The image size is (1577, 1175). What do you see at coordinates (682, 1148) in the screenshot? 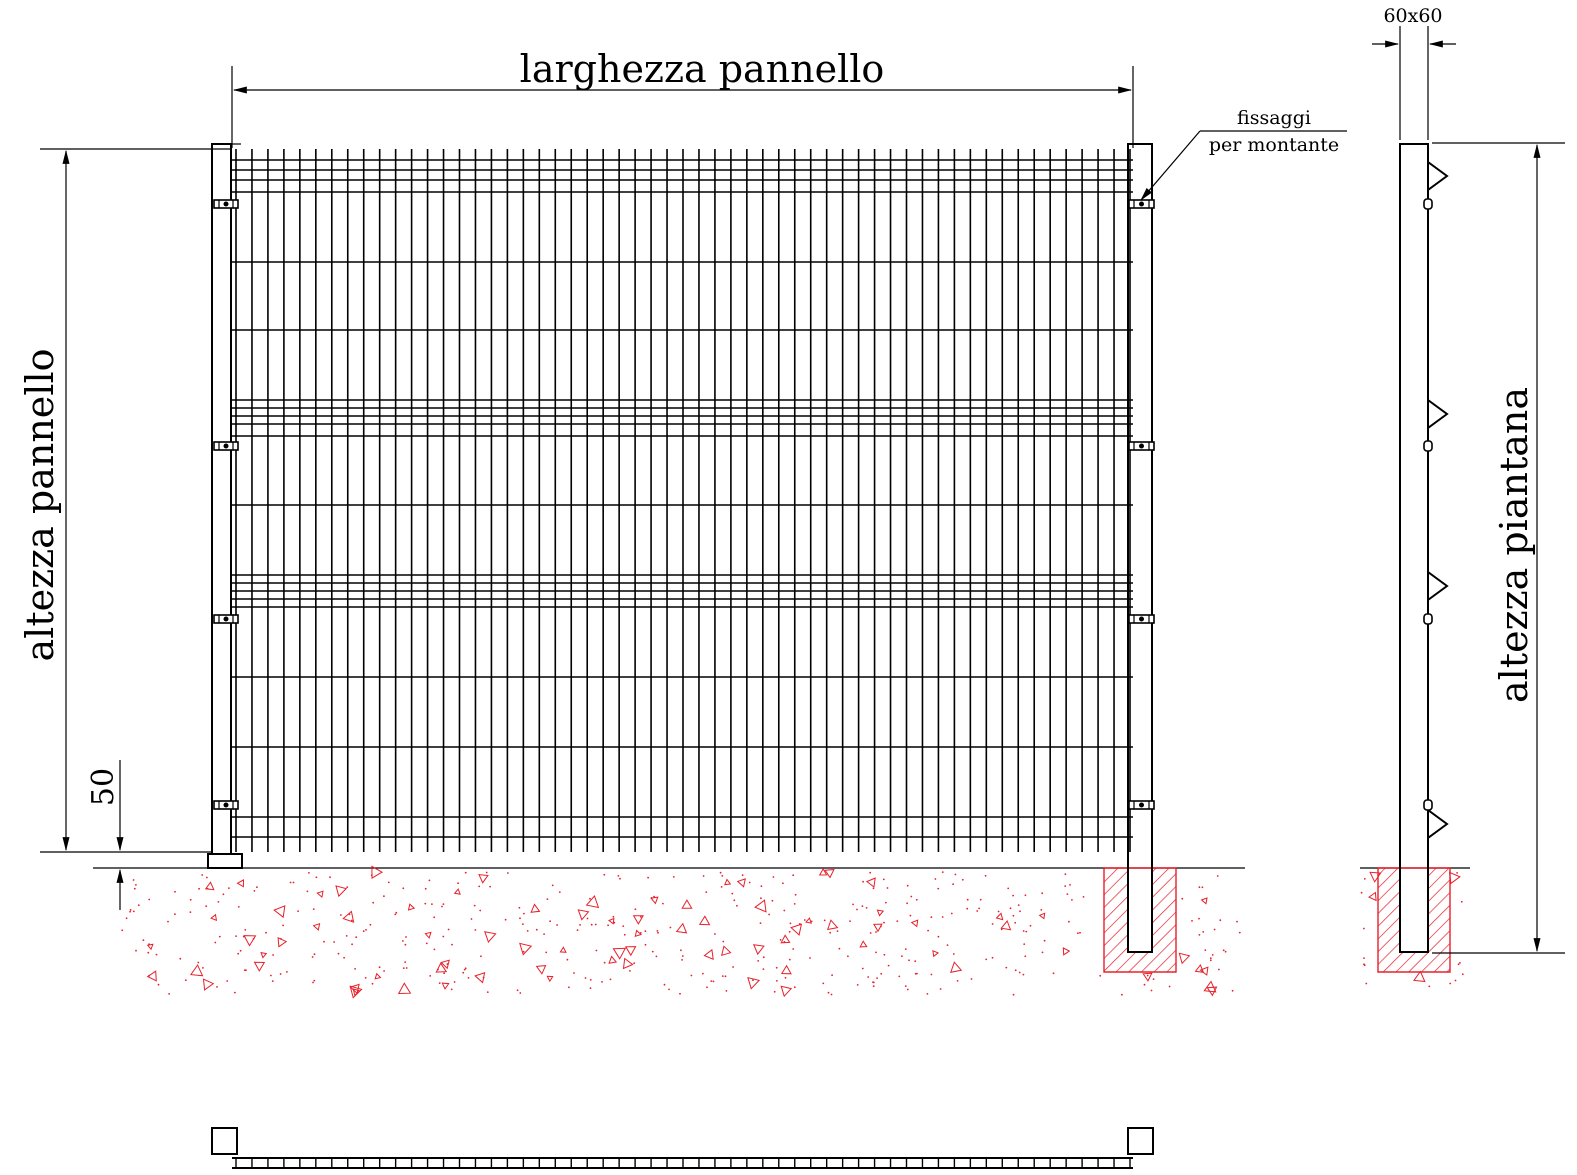
I see `plan-view` at bounding box center [682, 1148].